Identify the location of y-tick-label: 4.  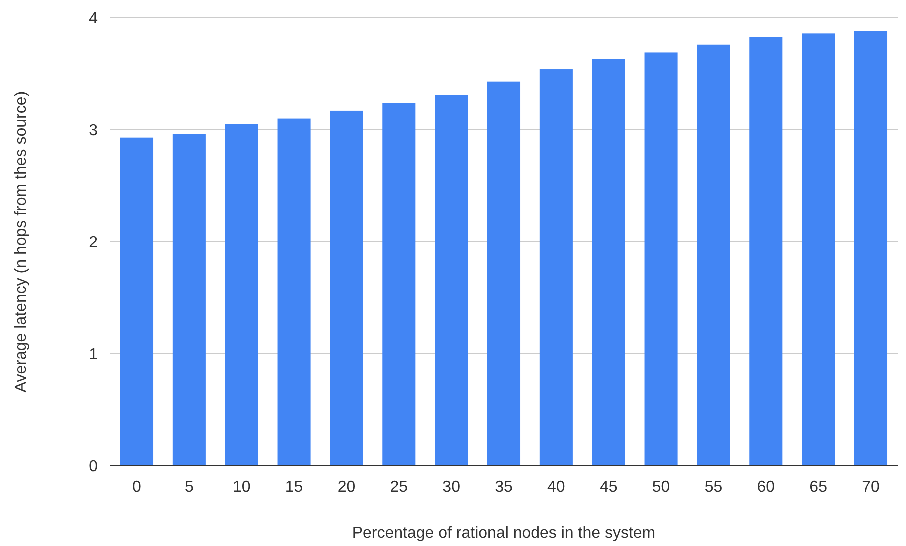
(93, 19).